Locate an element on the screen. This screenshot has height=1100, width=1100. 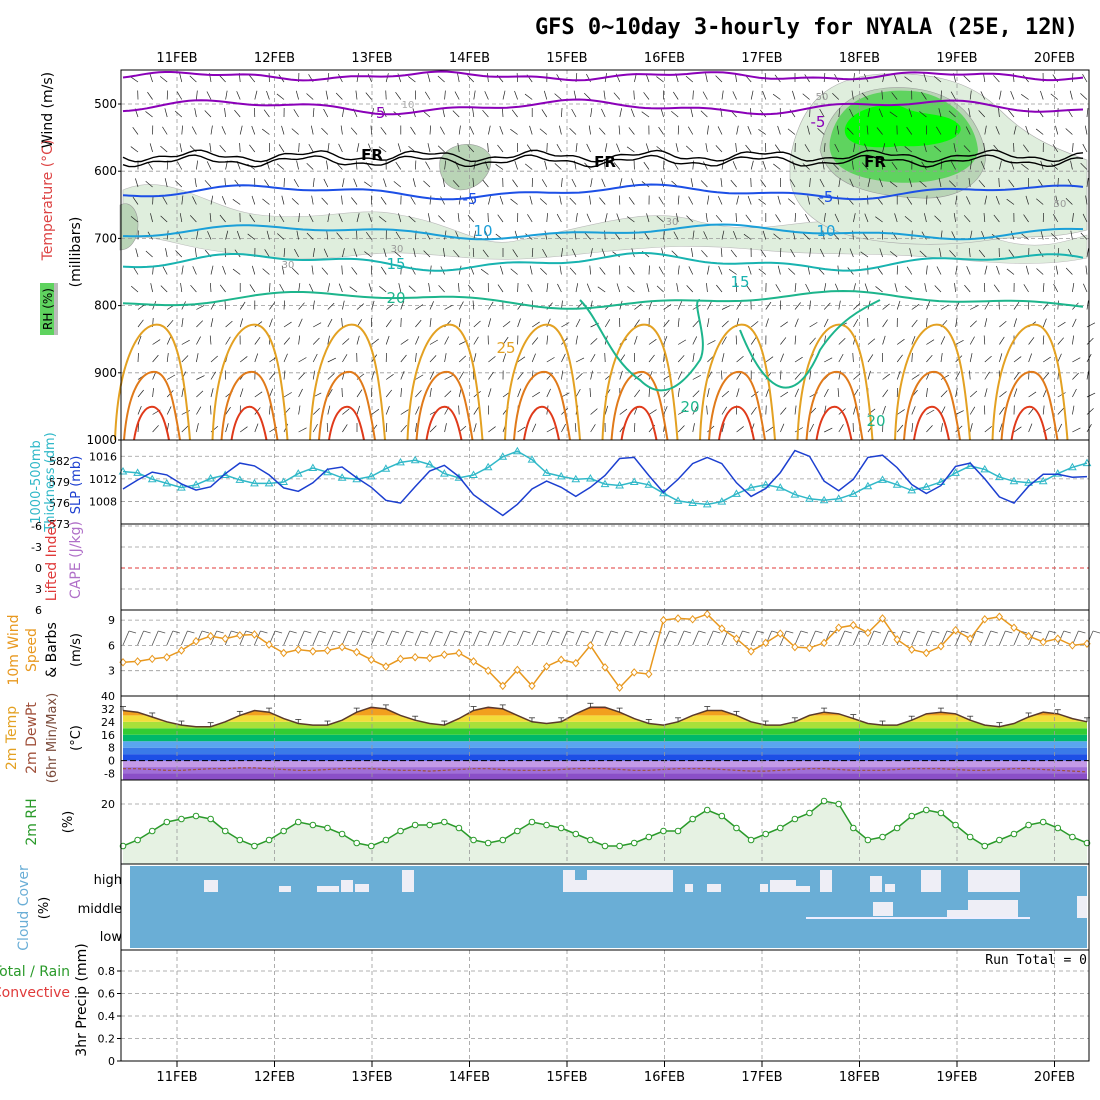
upper-label-axis: (millibars) is located at coordinates (76, 252).